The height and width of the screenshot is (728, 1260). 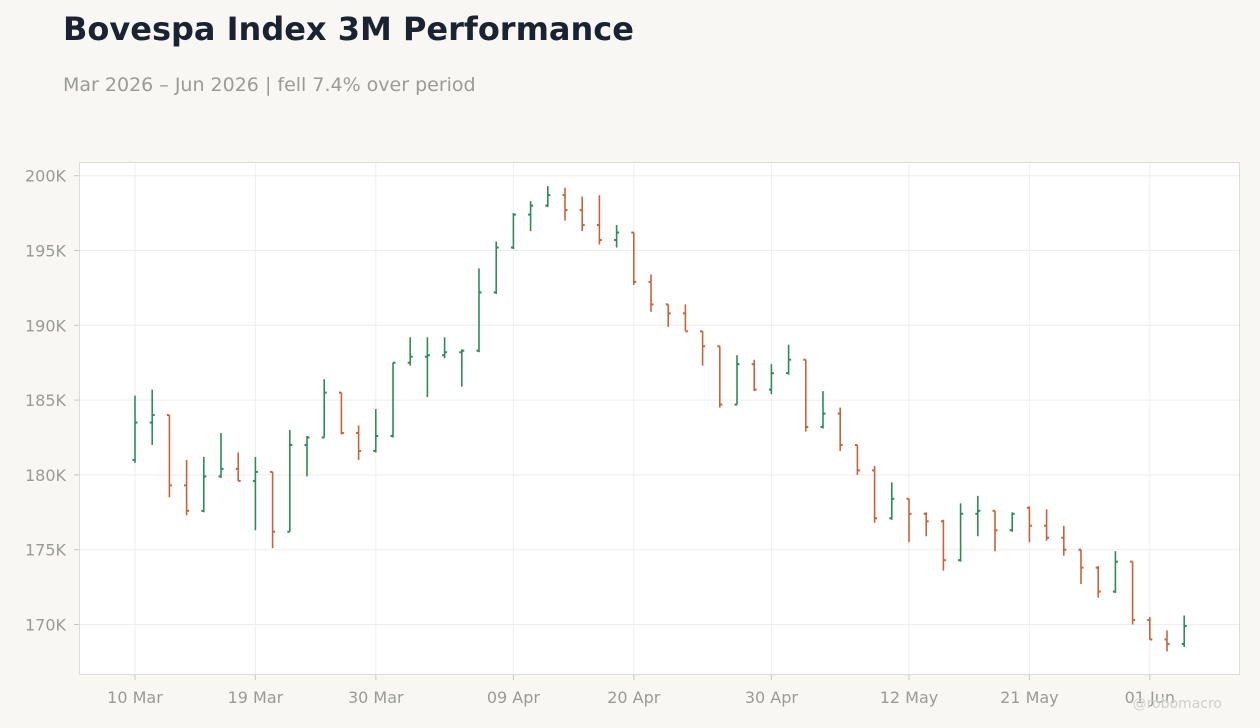 I want to click on chart-title: Bovespa Index 3M Performance, so click(x=348, y=29).